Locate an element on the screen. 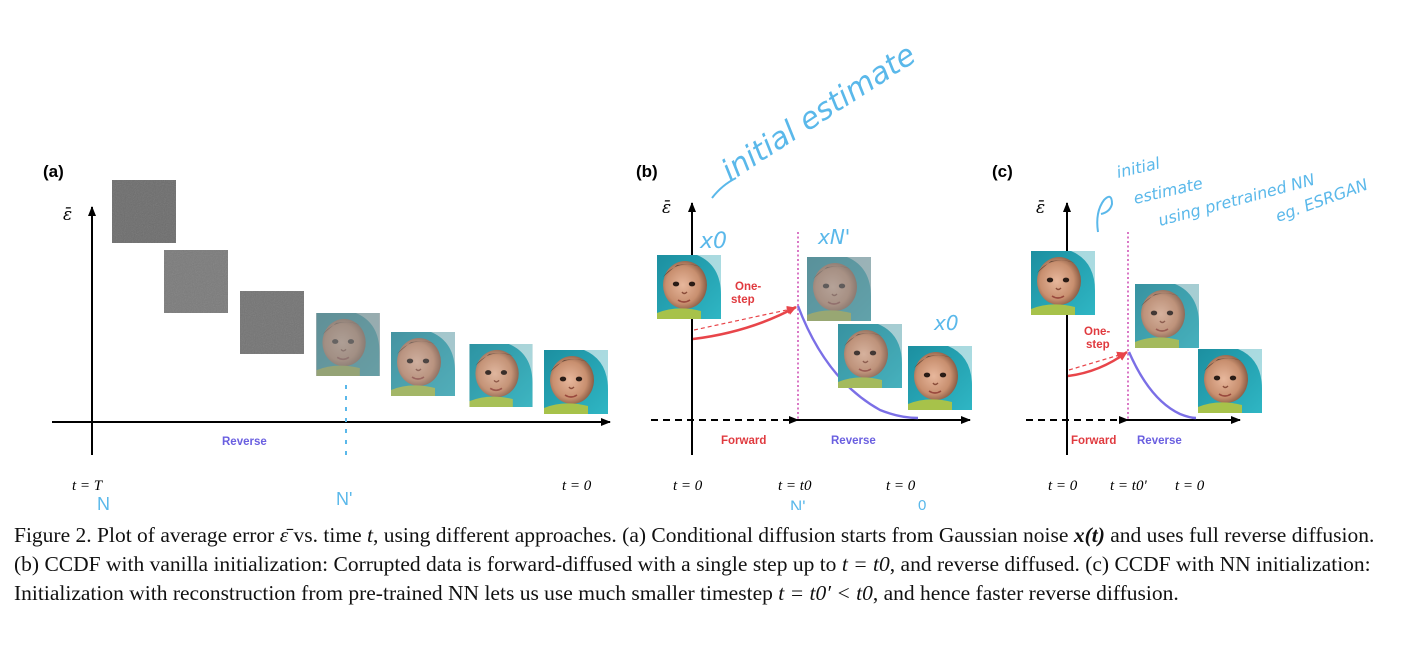 The width and height of the screenshot is (1404, 645). panel-b-clean-face-image is located at coordinates (940, 378).